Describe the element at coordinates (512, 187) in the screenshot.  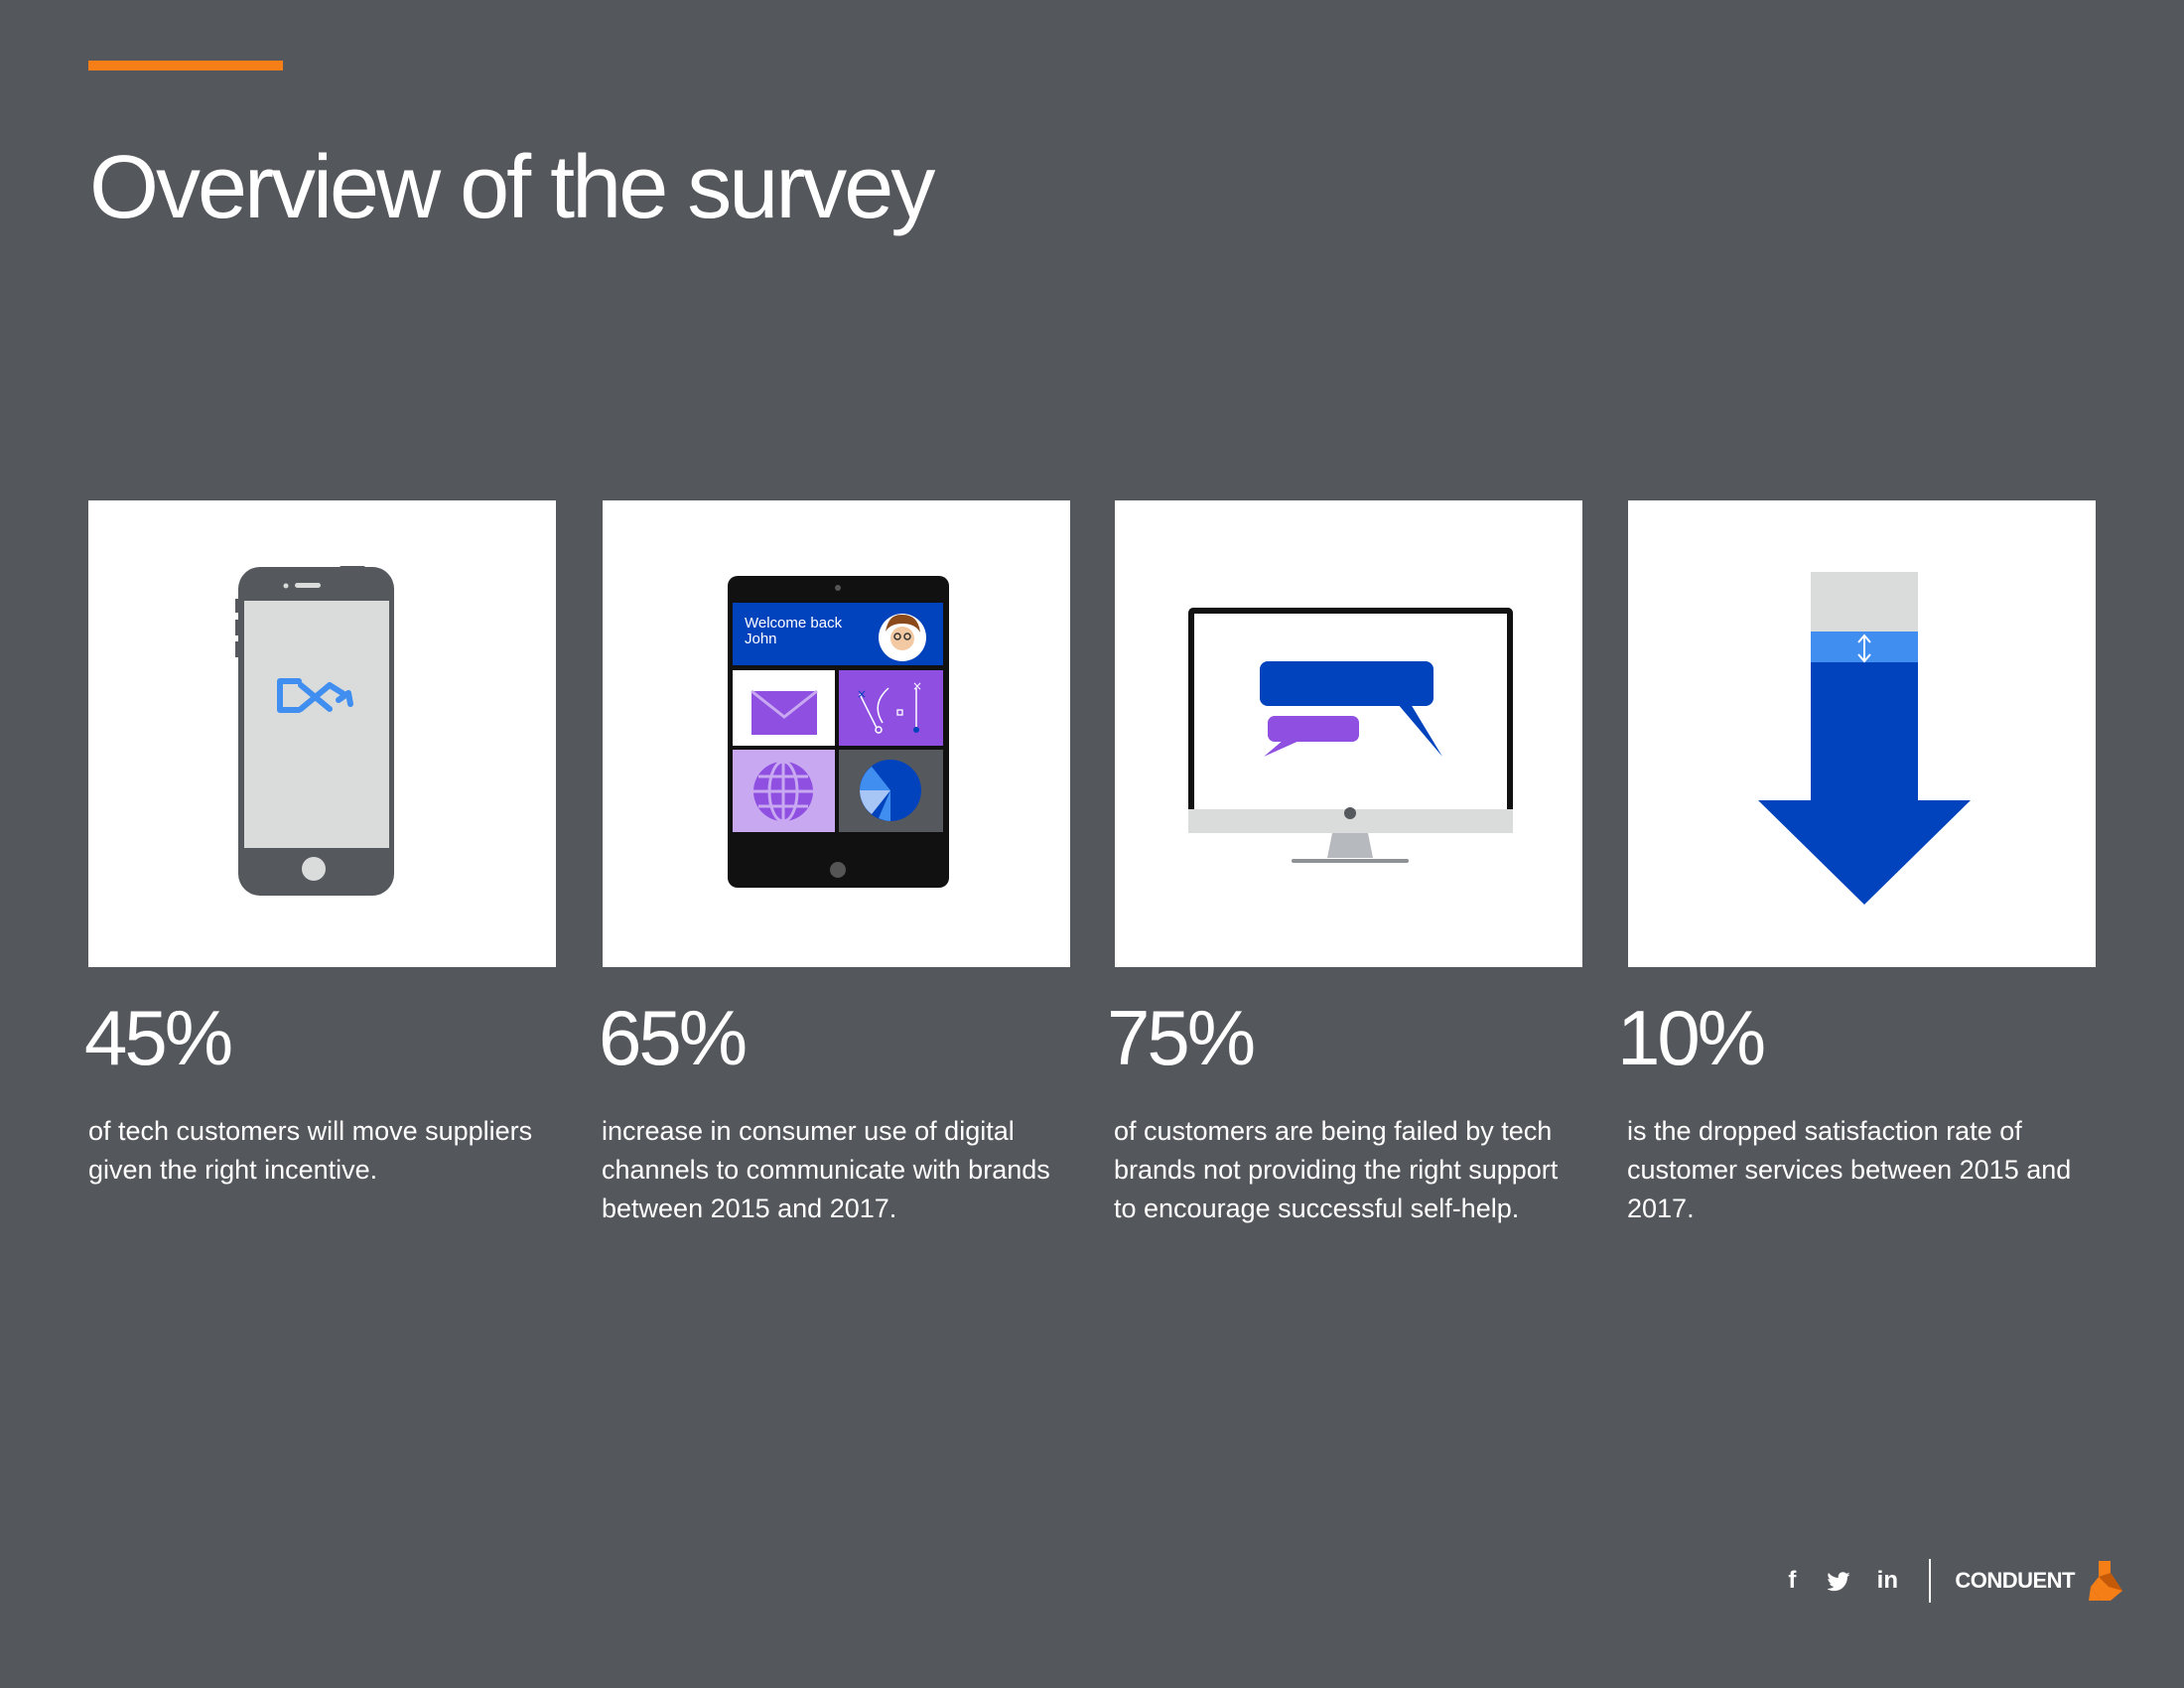
I see `page-title: Overview of the survey` at that location.